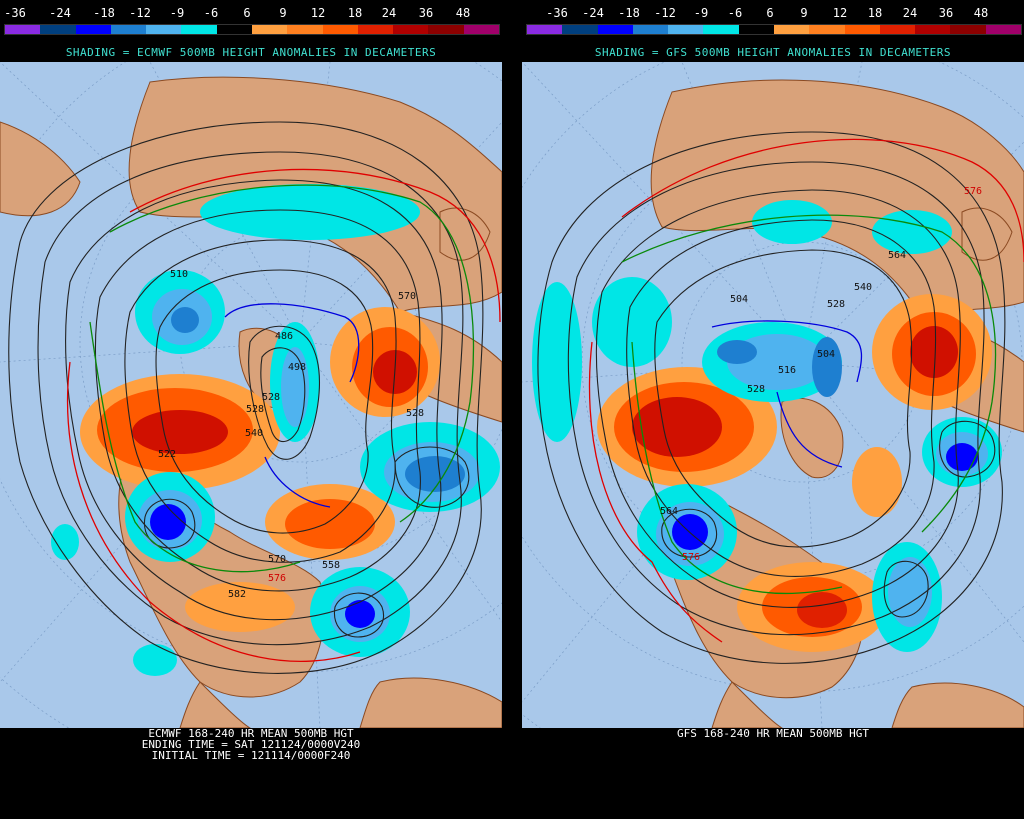  Describe the element at coordinates (251, 744) in the screenshot. I see `footer-line: ENDING TIME = SAT 121124/0000V240` at that location.